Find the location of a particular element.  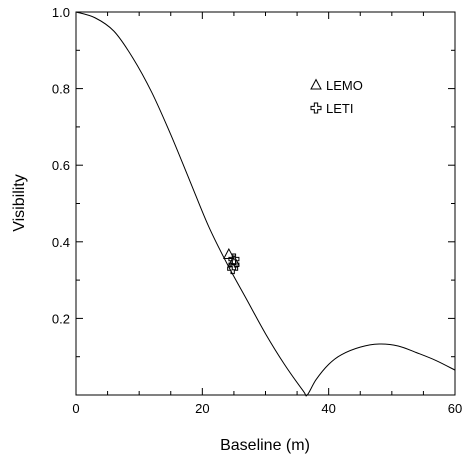

leti-legend-symbol is located at coordinates (316, 108).